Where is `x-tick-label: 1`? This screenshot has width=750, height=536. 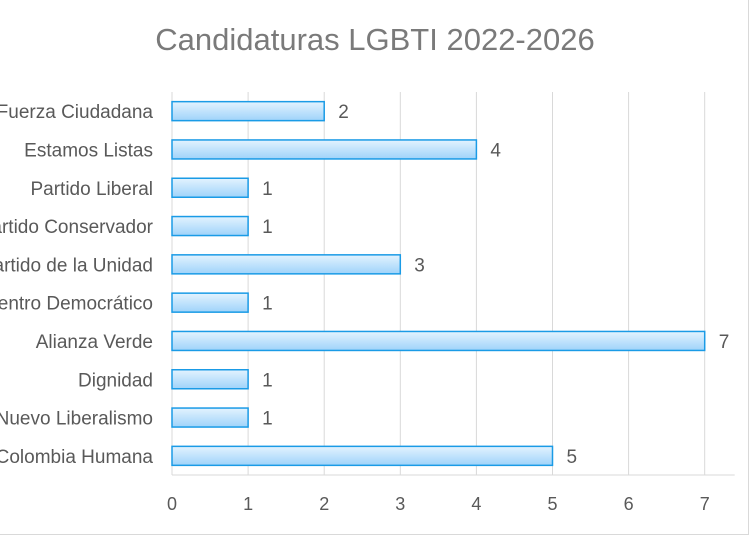
x-tick-label: 1 is located at coordinates (248, 504).